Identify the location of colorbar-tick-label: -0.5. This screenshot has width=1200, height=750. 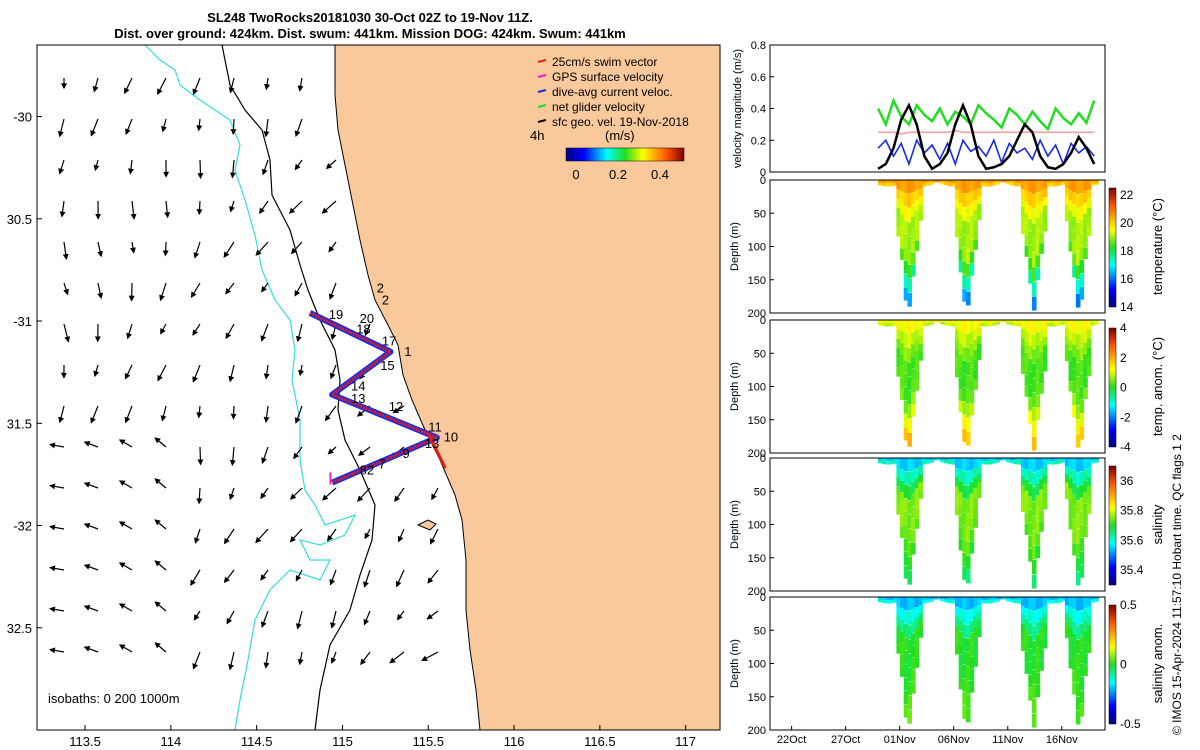
(1130, 724).